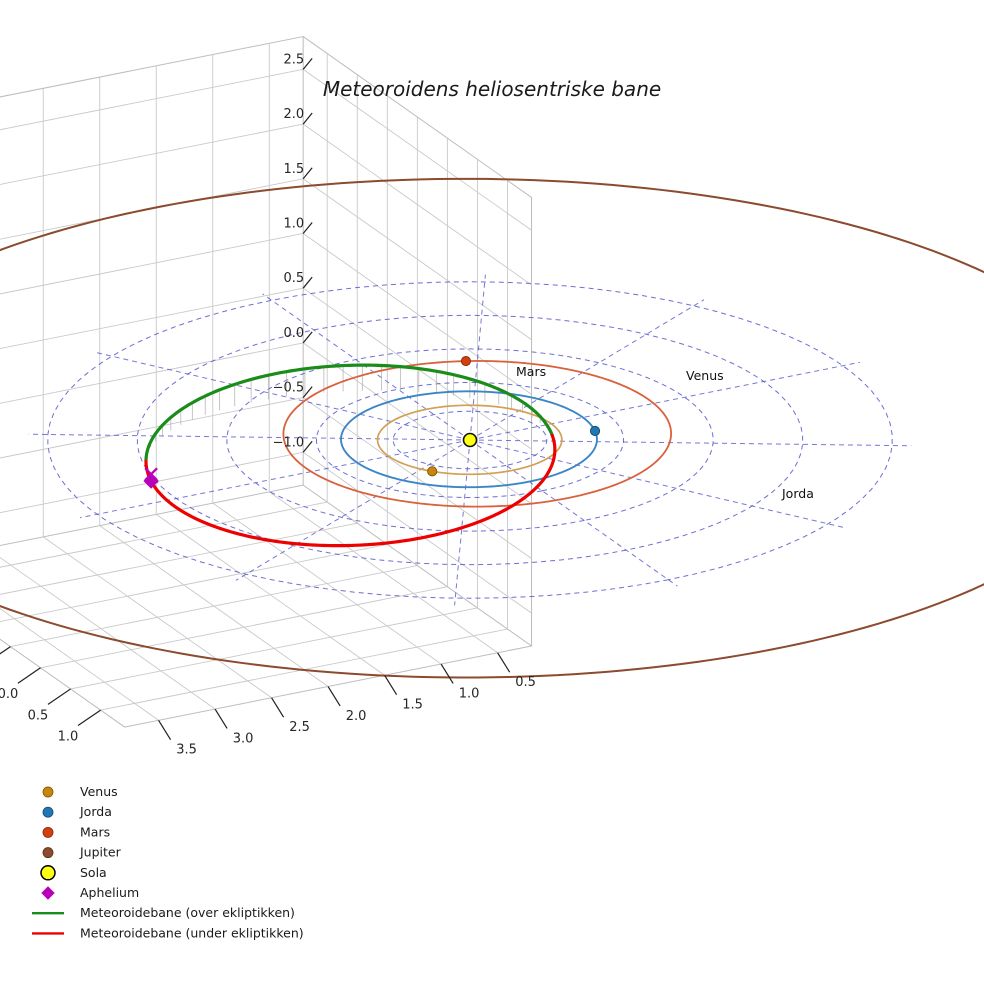 The height and width of the screenshot is (984, 984). I want to click on mars-marker, so click(465, 361).